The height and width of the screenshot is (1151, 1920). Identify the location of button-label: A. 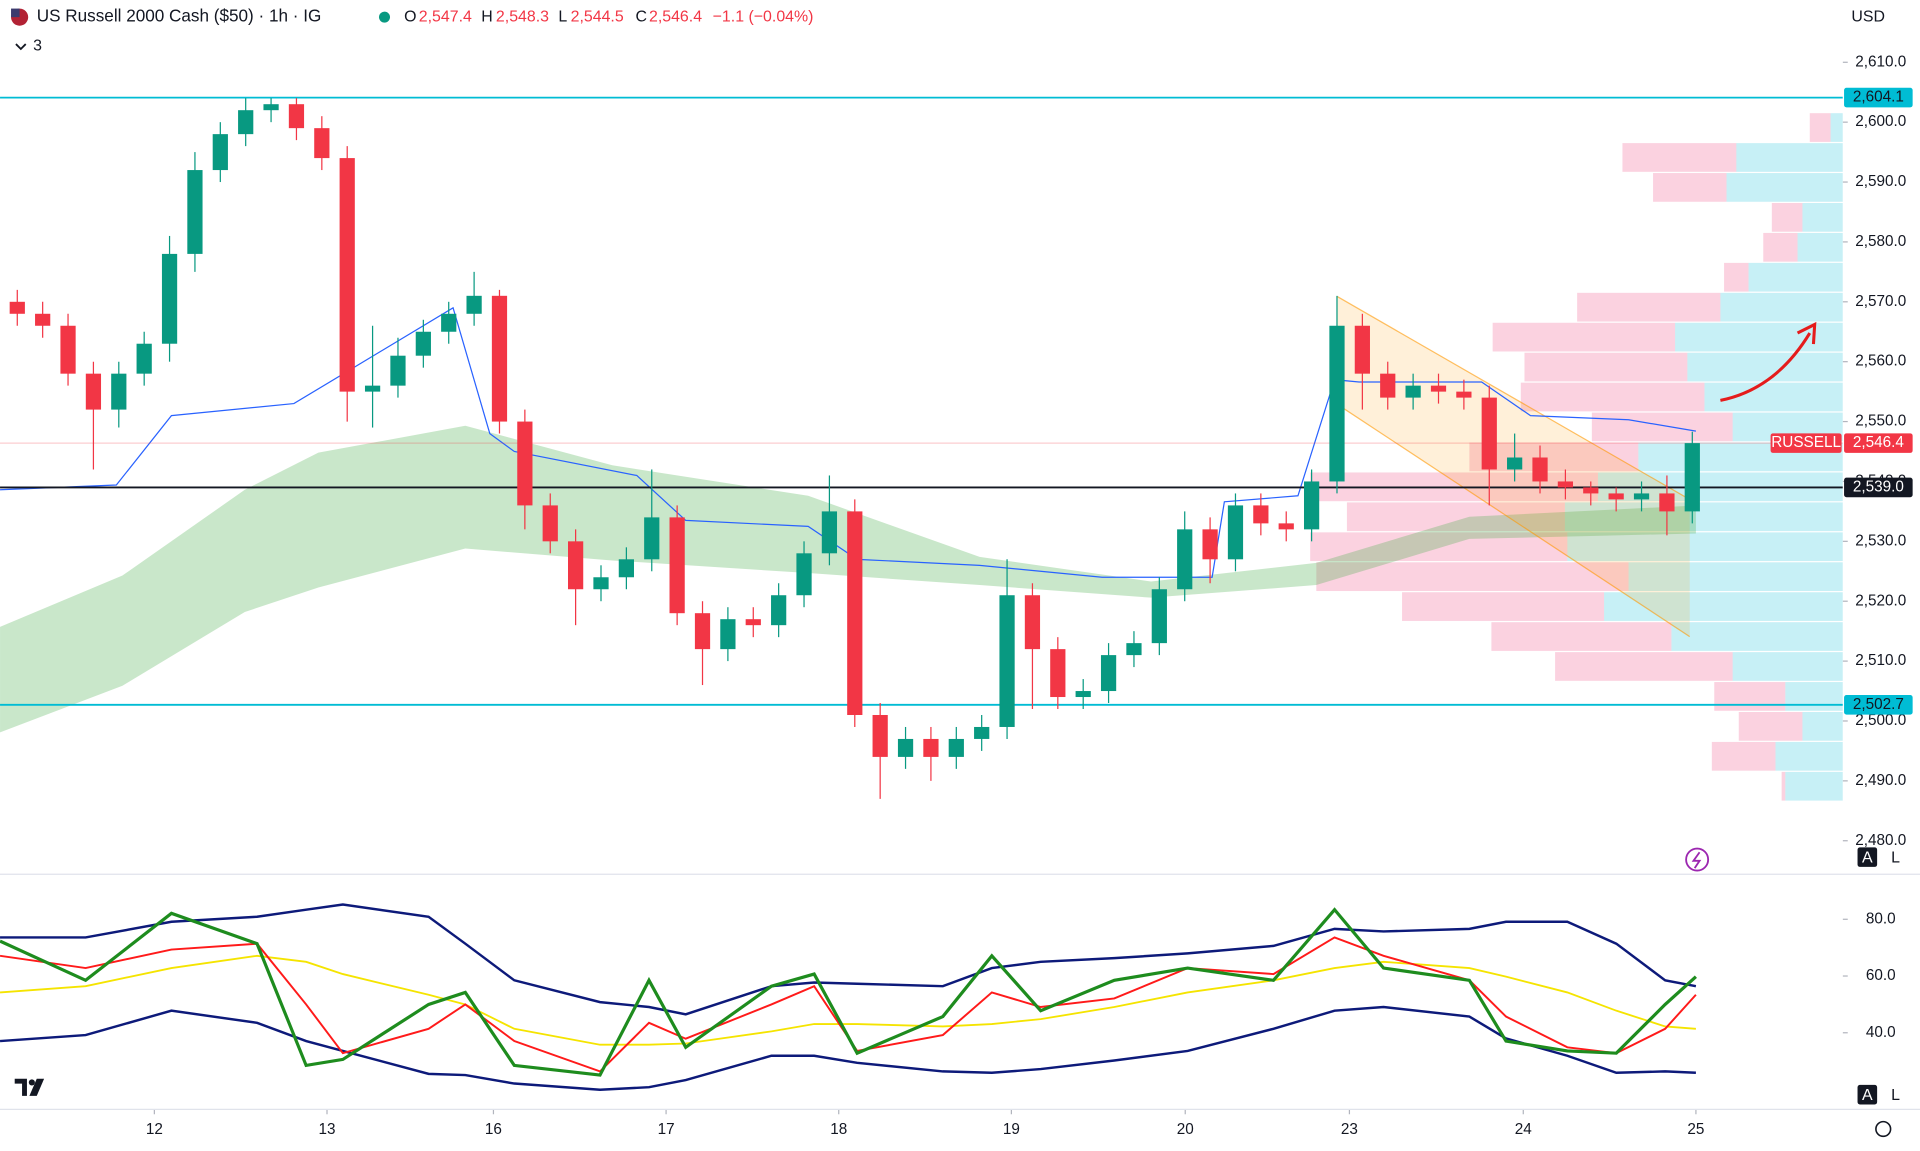
(1867, 858).